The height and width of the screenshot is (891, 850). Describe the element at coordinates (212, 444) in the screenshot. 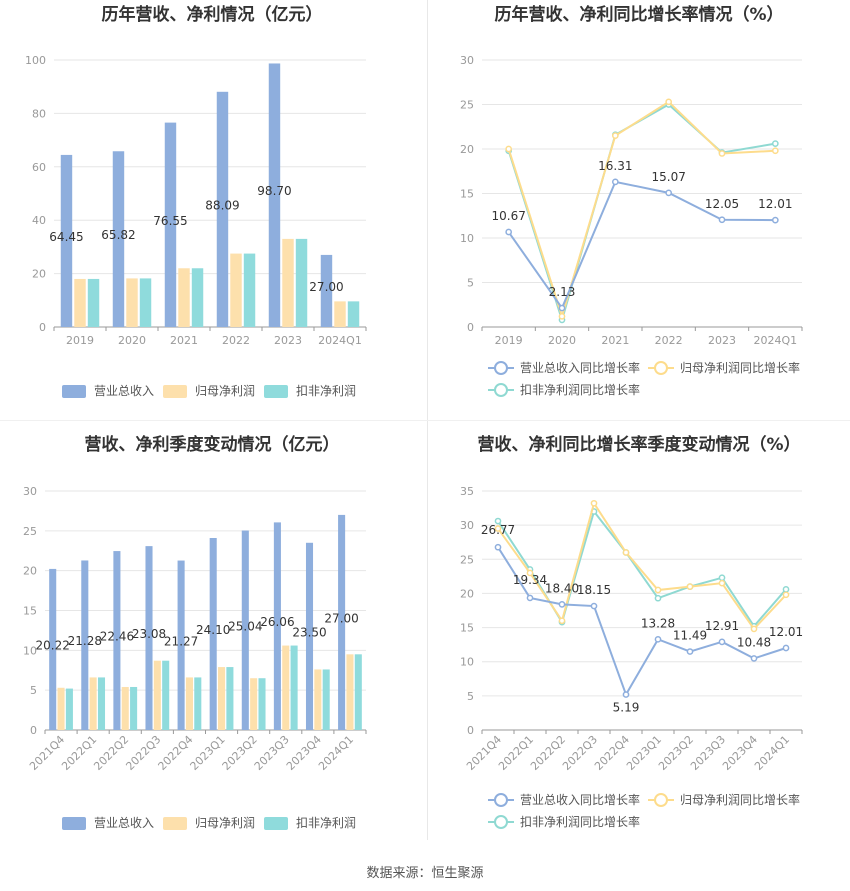

I see `chart-title: 营收、净利季度变动情况（亿元）` at that location.